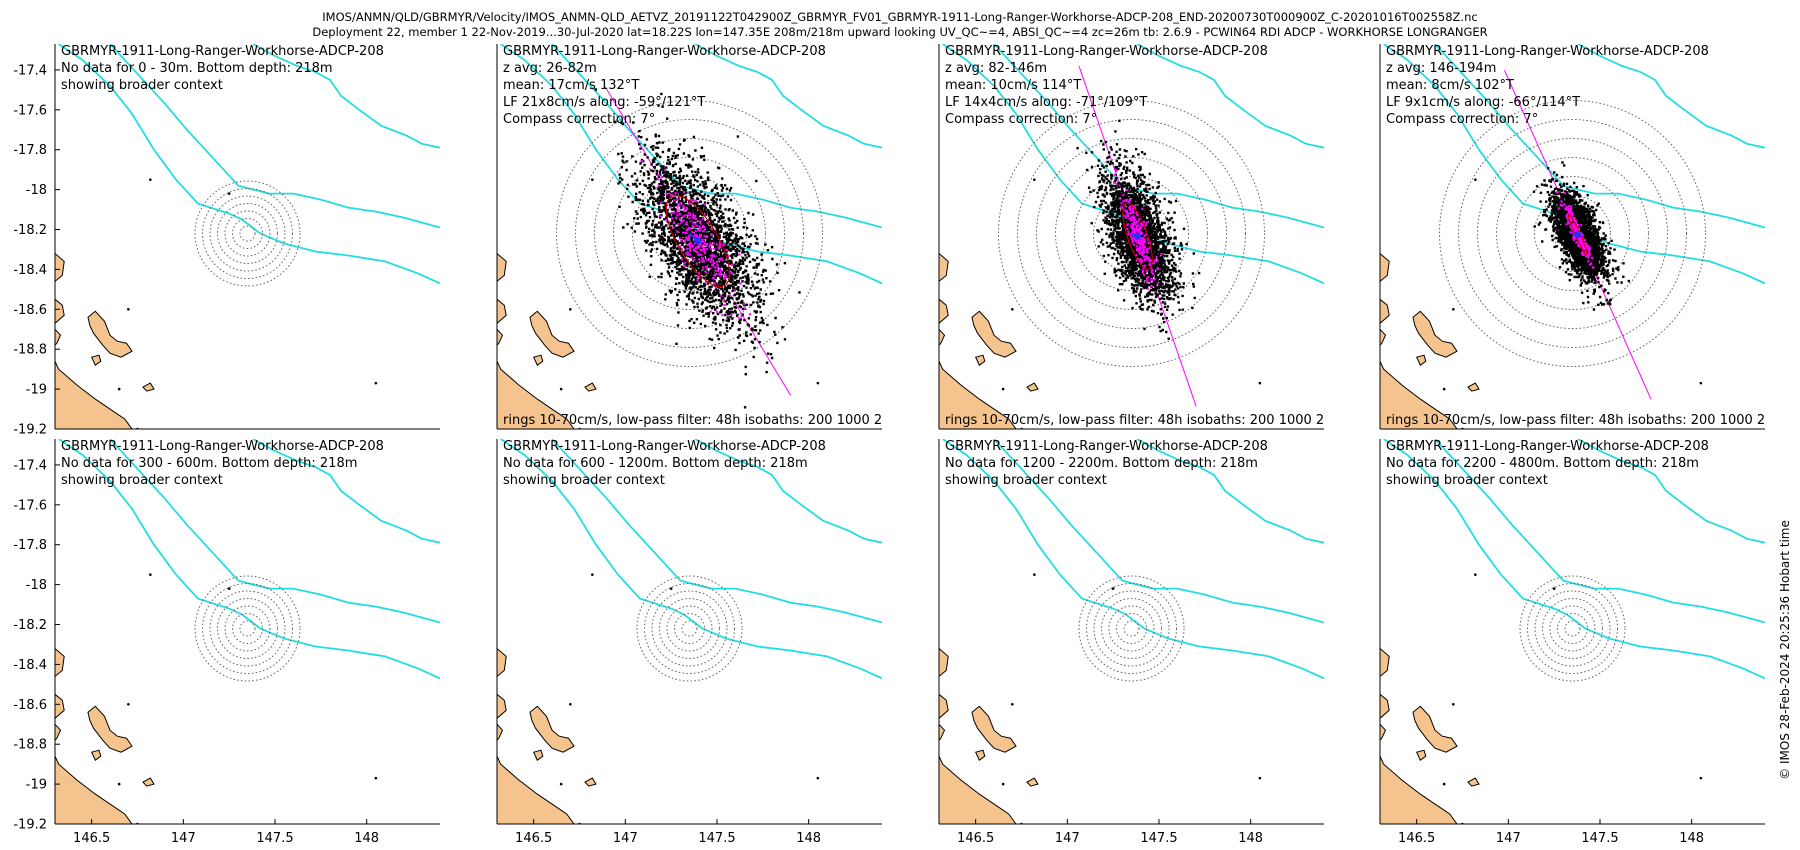  I want to click on mean-vector-p3, so click(1134, 235).